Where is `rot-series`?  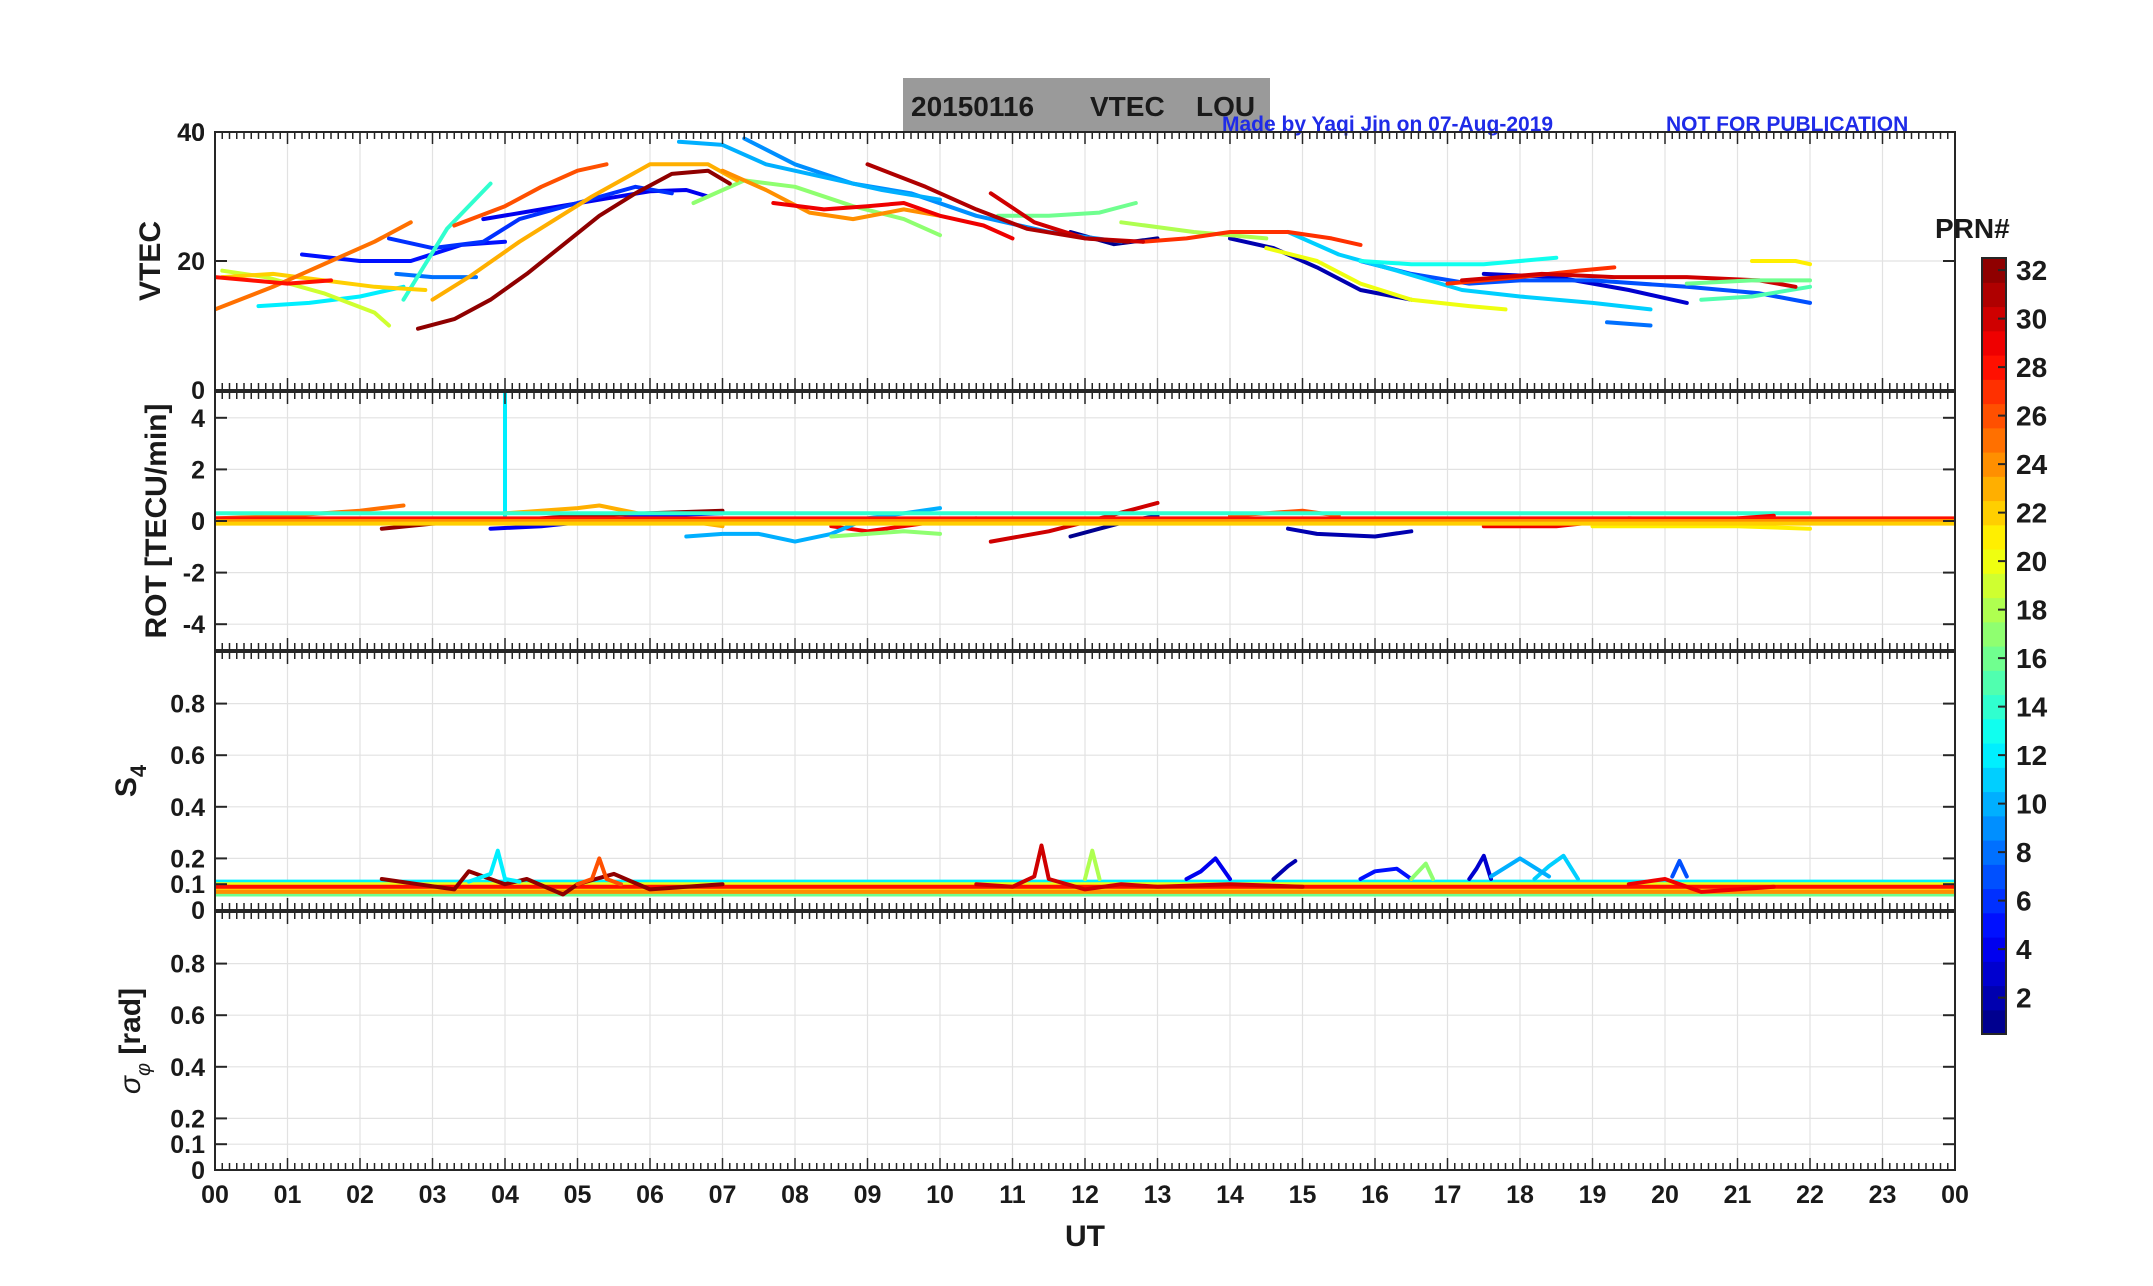
rot-series is located at coordinates (1085, 468).